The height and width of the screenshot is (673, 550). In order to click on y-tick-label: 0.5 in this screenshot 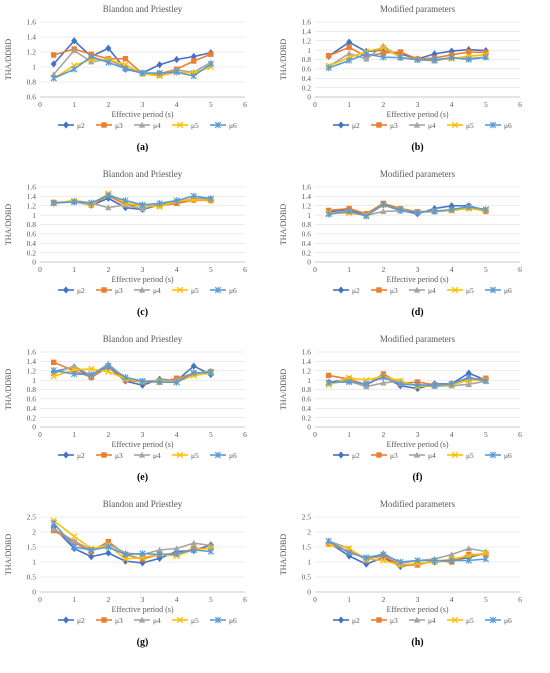, I will do `click(32, 577)`.